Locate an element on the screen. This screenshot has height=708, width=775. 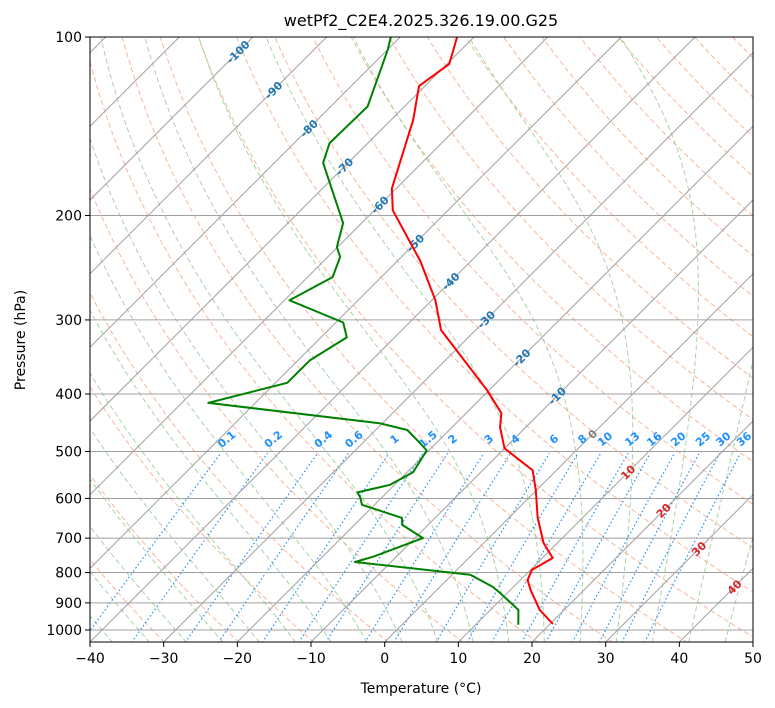
x-tick-label: 40 is located at coordinates (679, 659).